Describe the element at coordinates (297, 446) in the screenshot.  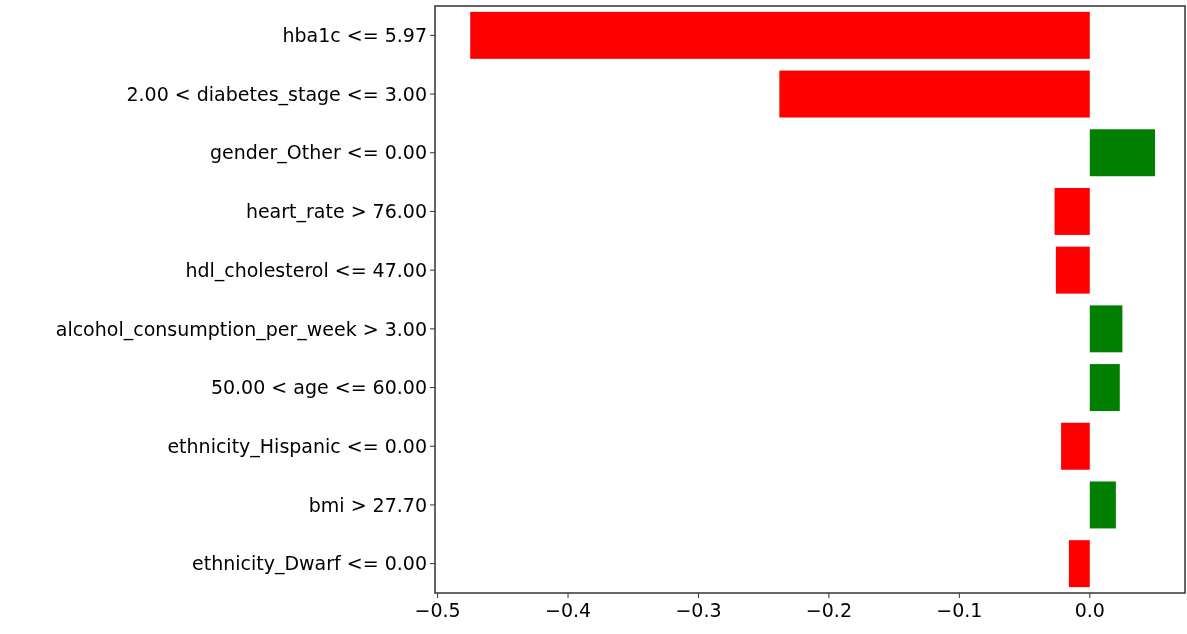
I see `y-tick-label: ethnicity_Hispanic <= 0.00` at that location.